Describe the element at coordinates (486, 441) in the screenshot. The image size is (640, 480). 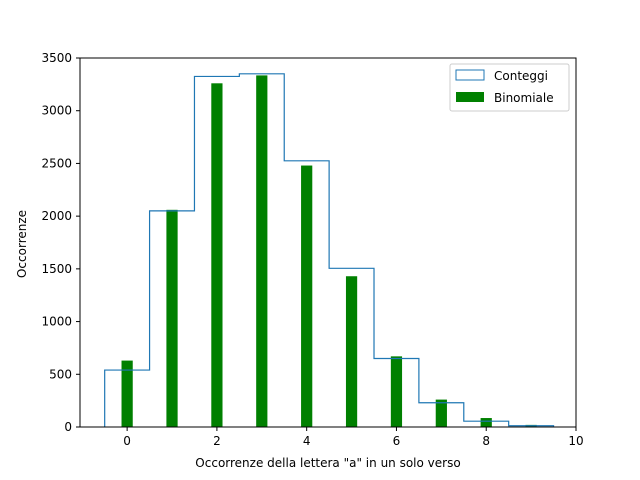
I see `x-tick-label: 8` at that location.